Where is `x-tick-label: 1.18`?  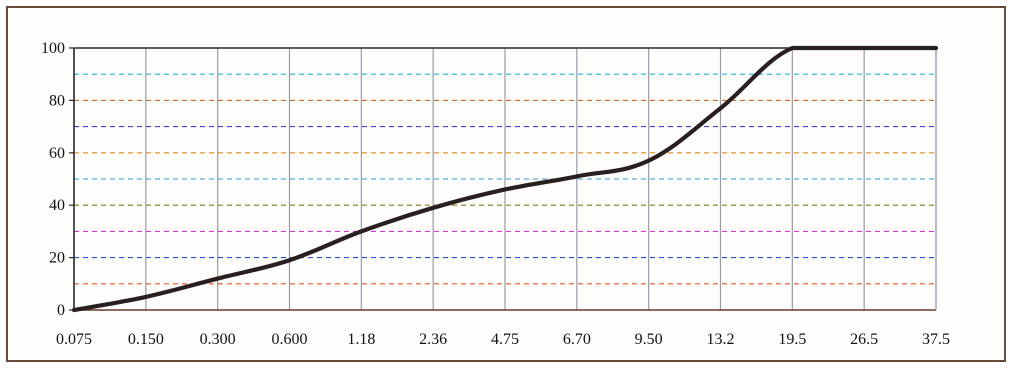
x-tick-label: 1.18 is located at coordinates (361, 339).